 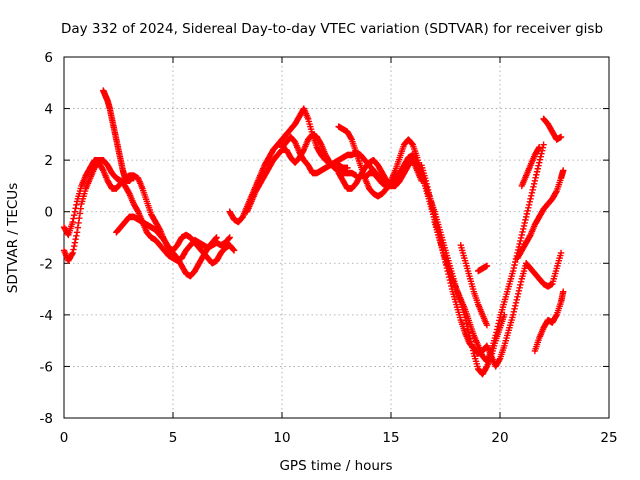 I want to click on x-tick-label: 5, so click(x=173, y=438).